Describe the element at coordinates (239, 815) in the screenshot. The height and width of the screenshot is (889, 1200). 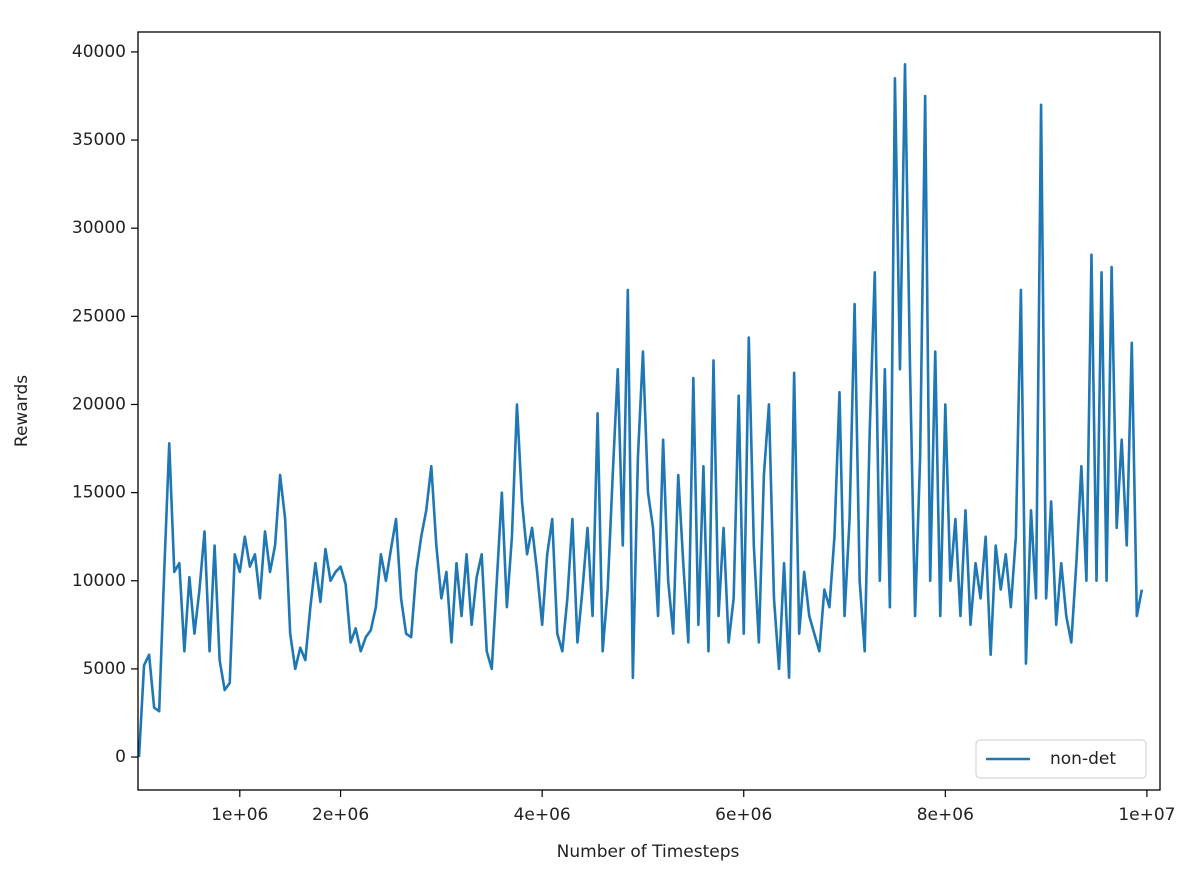
I see `x-tick-label: 1e+06` at that location.